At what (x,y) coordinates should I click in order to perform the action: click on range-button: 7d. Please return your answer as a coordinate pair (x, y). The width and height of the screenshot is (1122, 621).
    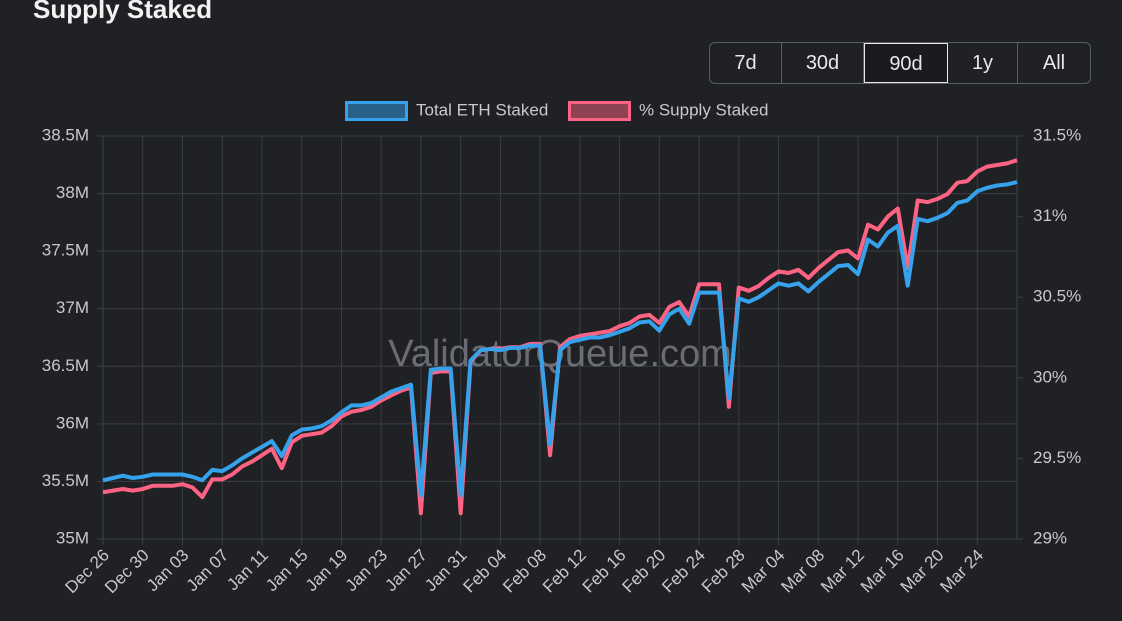
    Looking at the image, I should click on (746, 63).